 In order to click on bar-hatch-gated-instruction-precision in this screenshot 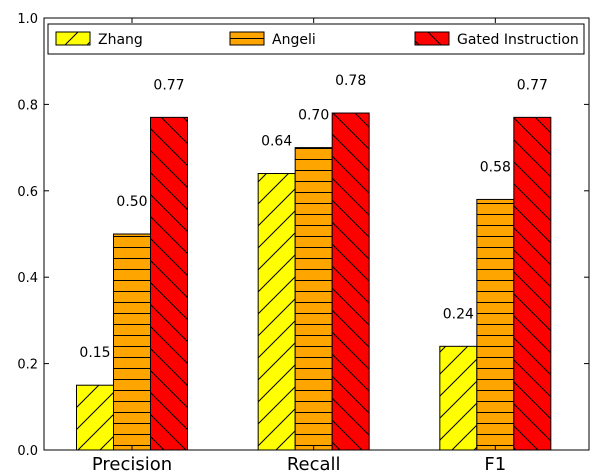, I will do `click(169, 283)`.